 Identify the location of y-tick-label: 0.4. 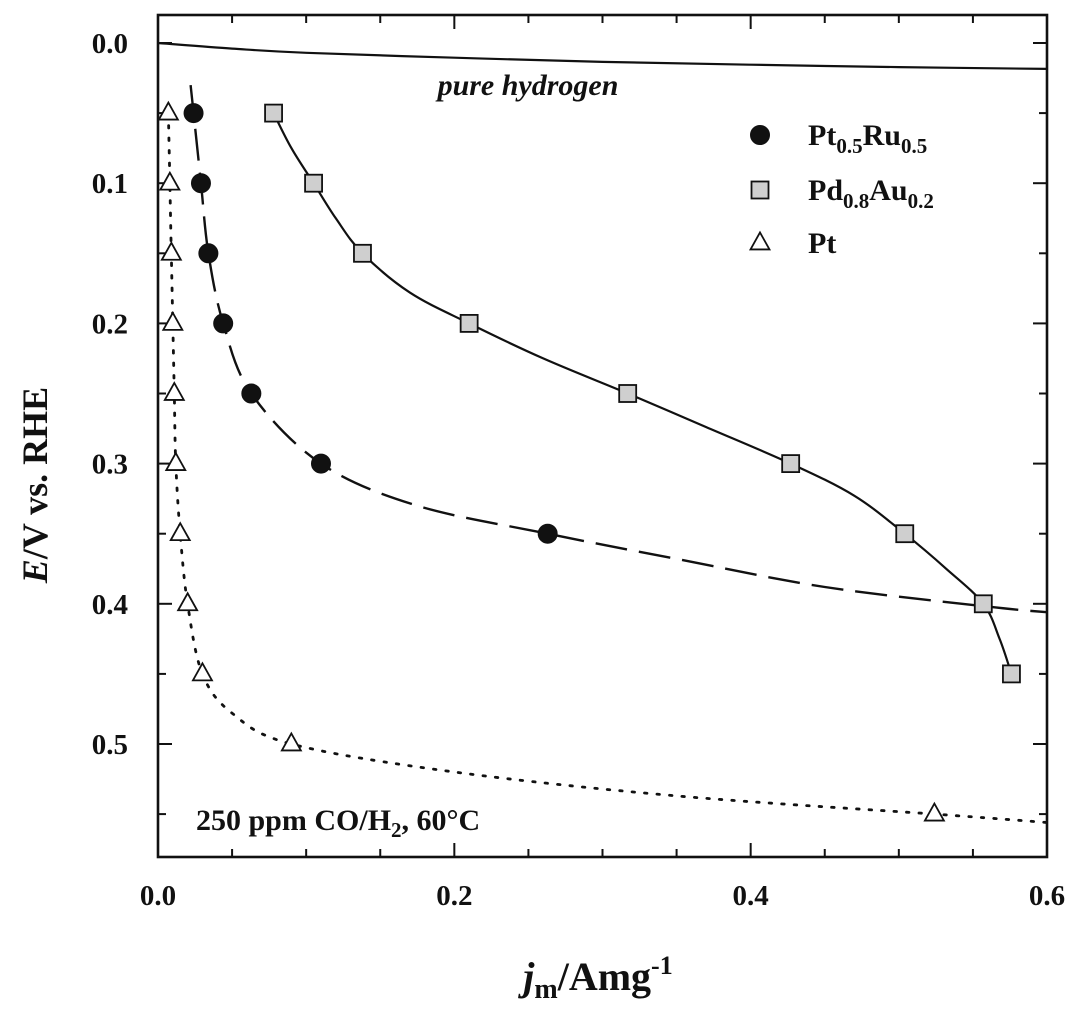
(110, 605).